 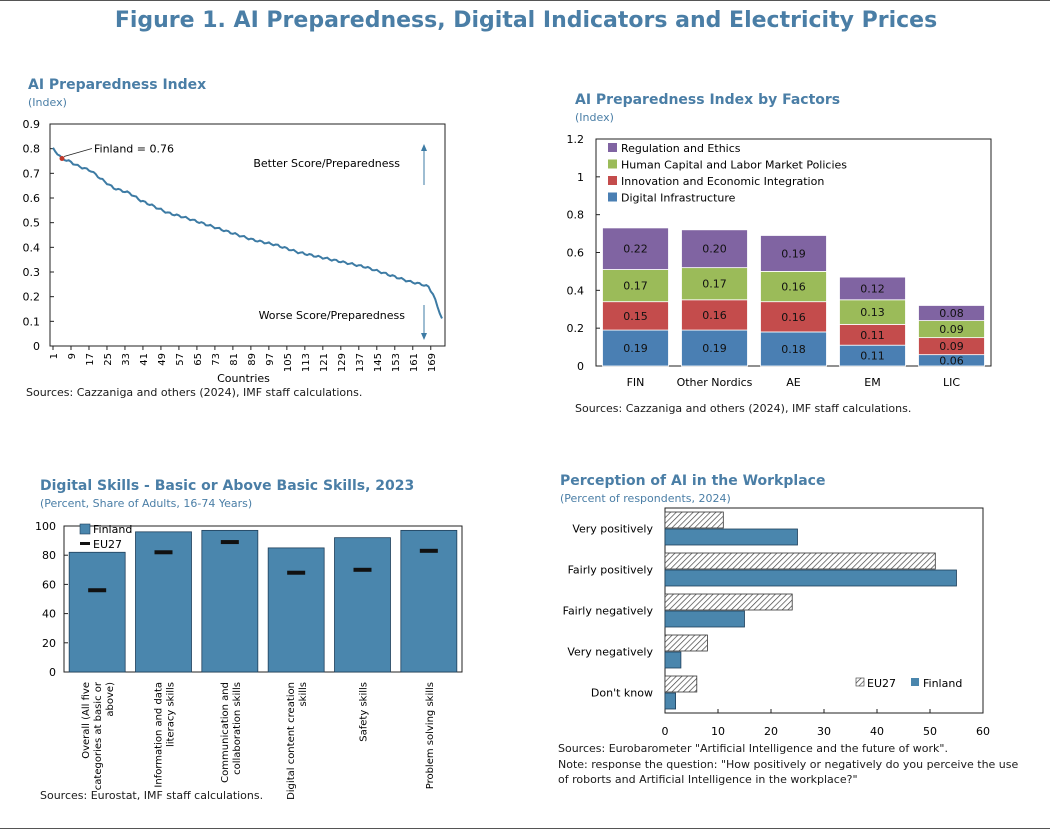 What do you see at coordinates (722, 181) in the screenshot?
I see `legend-label: Innovation and Economic Integration` at bounding box center [722, 181].